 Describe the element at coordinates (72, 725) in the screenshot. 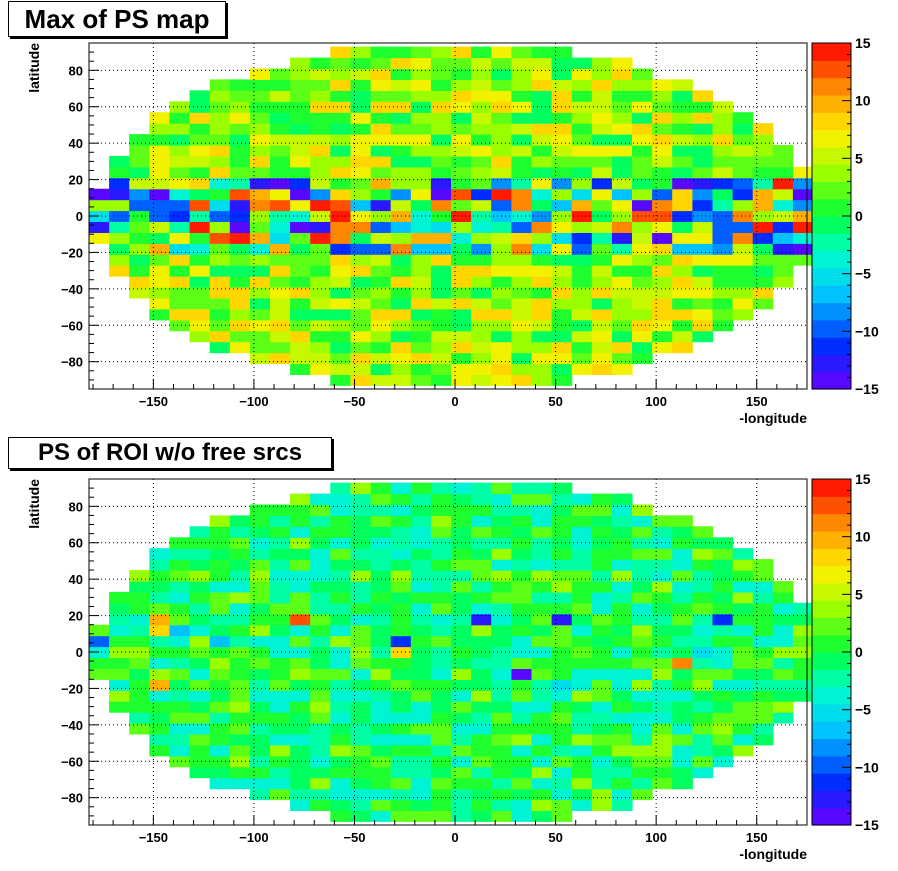

I see `y-tick-label: −40` at that location.